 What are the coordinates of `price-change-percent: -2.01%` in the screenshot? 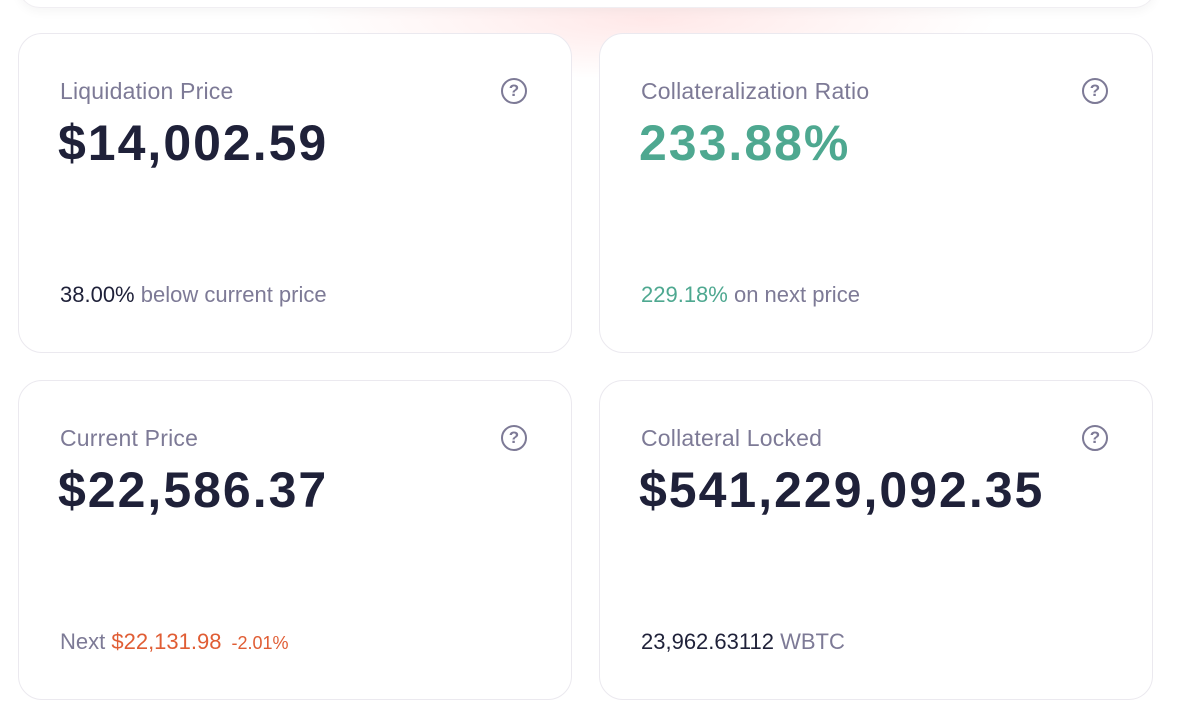 It's located at (260, 643).